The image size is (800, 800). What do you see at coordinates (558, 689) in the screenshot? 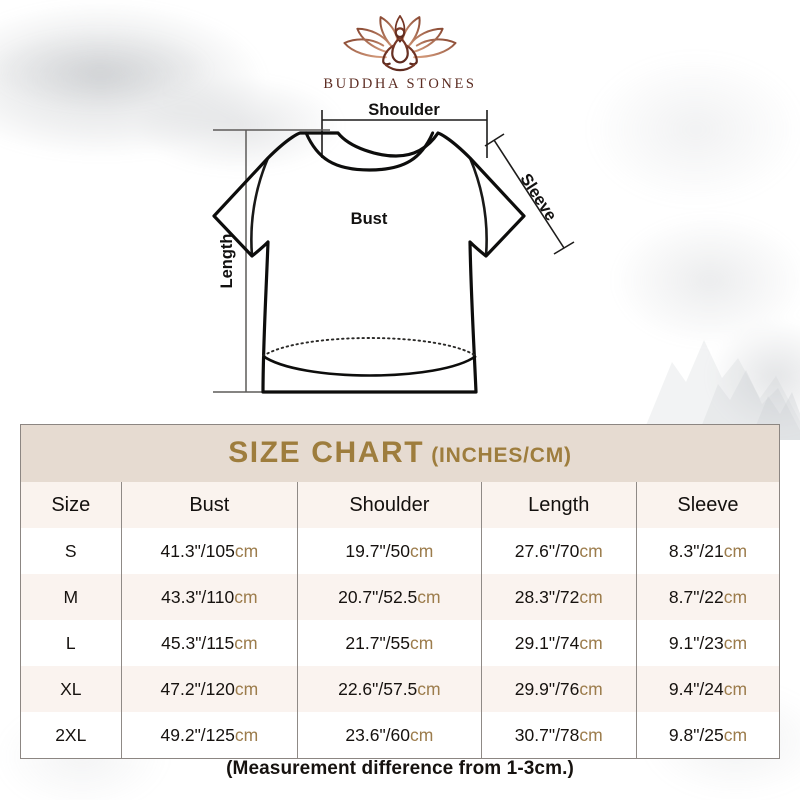
I see `cell-length: 29.9"/76cm` at bounding box center [558, 689].